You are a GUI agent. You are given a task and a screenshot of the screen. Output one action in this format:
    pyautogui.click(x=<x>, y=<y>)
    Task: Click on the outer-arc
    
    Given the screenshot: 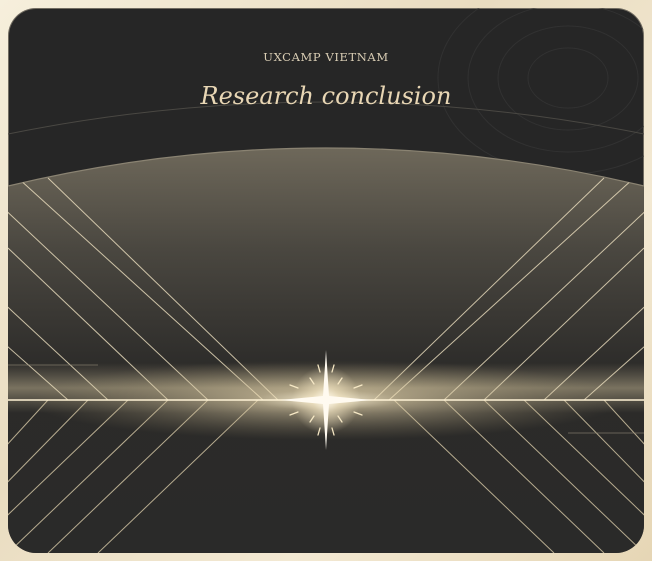 What is the action you would take?
    pyautogui.click(x=326, y=118)
    